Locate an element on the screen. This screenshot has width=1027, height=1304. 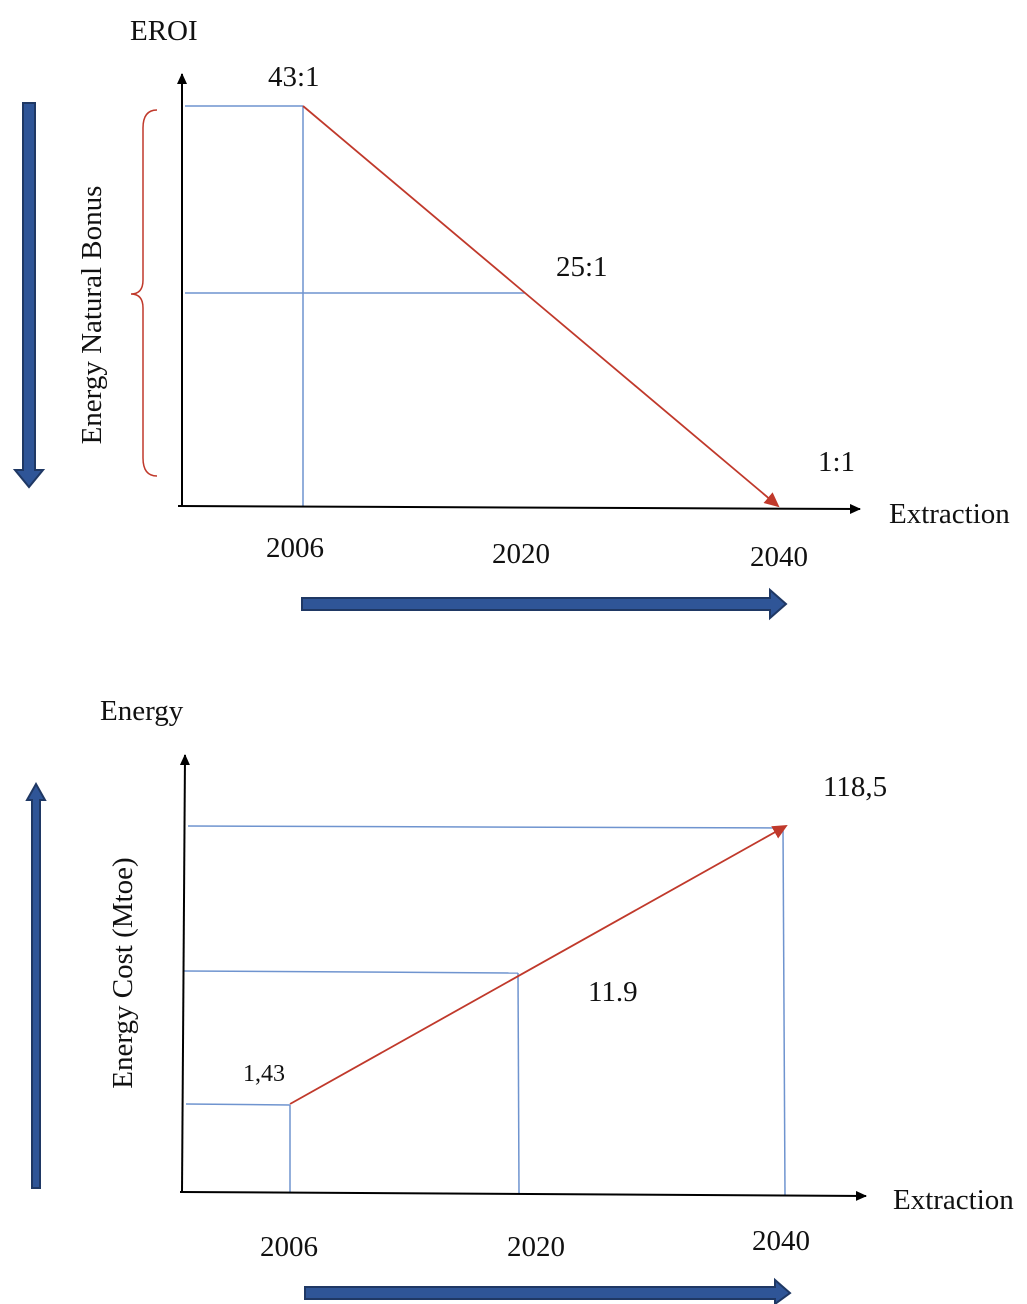
tick-label-2040: 2040 is located at coordinates (779, 557).